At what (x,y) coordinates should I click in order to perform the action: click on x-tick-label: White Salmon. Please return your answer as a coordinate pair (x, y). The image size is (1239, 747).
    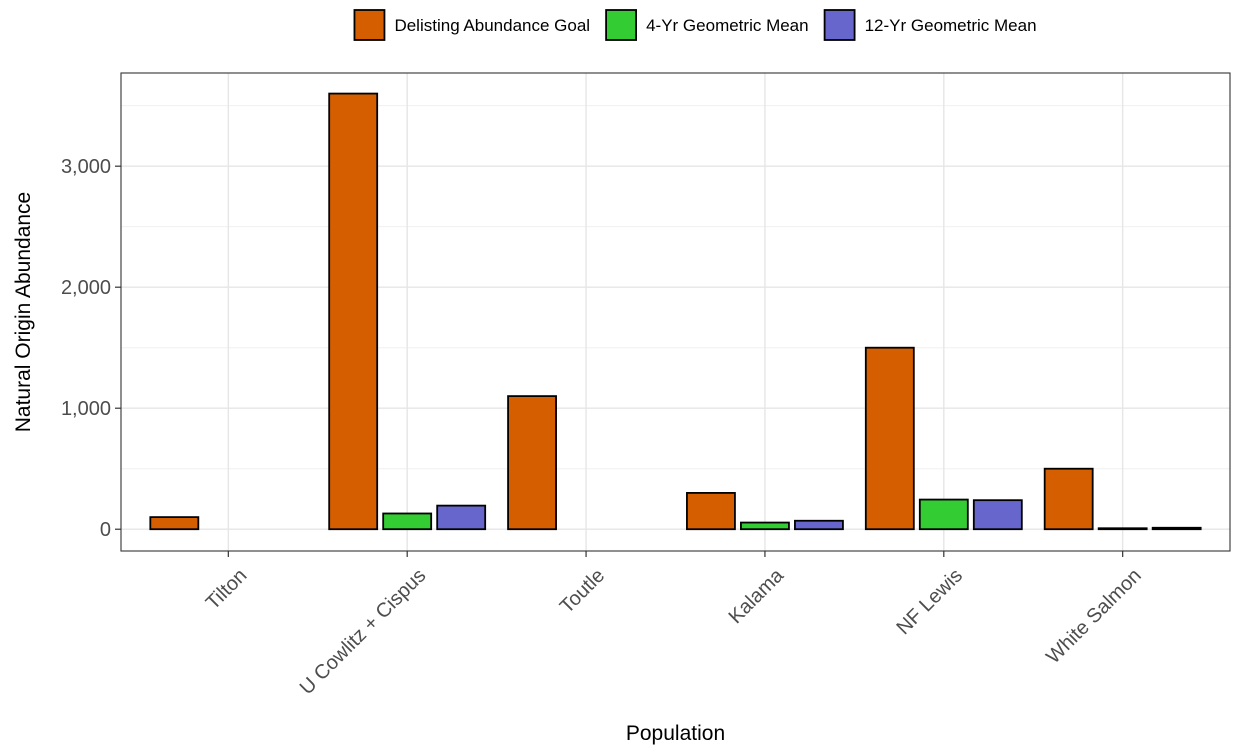
    Looking at the image, I should click on (1094, 617).